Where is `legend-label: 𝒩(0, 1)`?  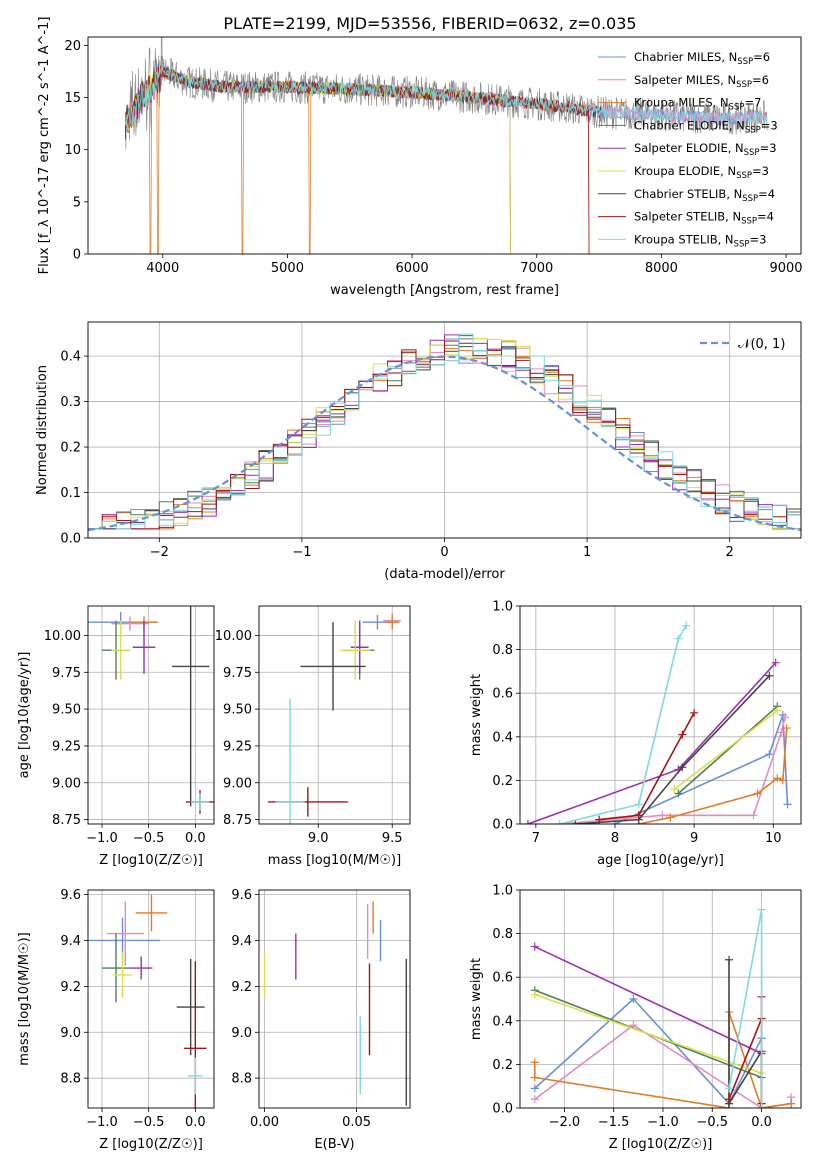
legend-label: 𝒩(0, 1) is located at coordinates (761, 344).